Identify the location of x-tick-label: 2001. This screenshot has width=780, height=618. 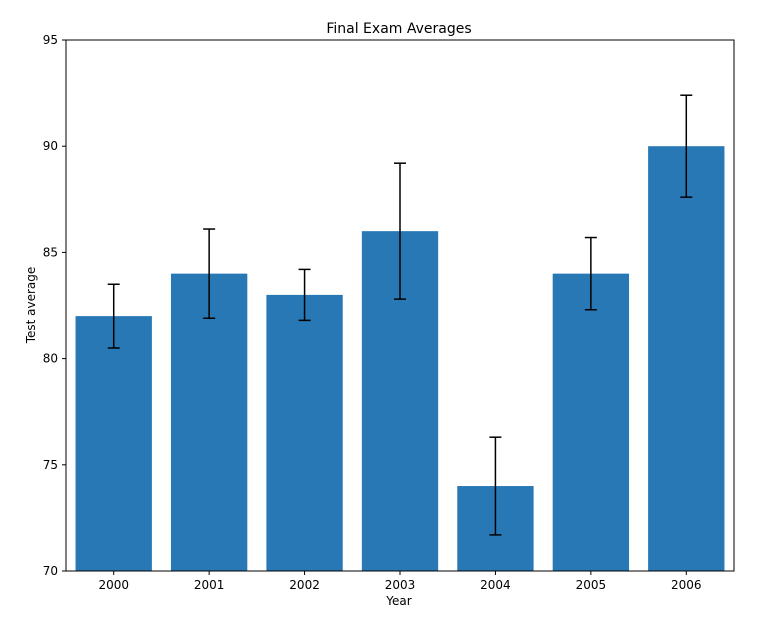
(209, 585).